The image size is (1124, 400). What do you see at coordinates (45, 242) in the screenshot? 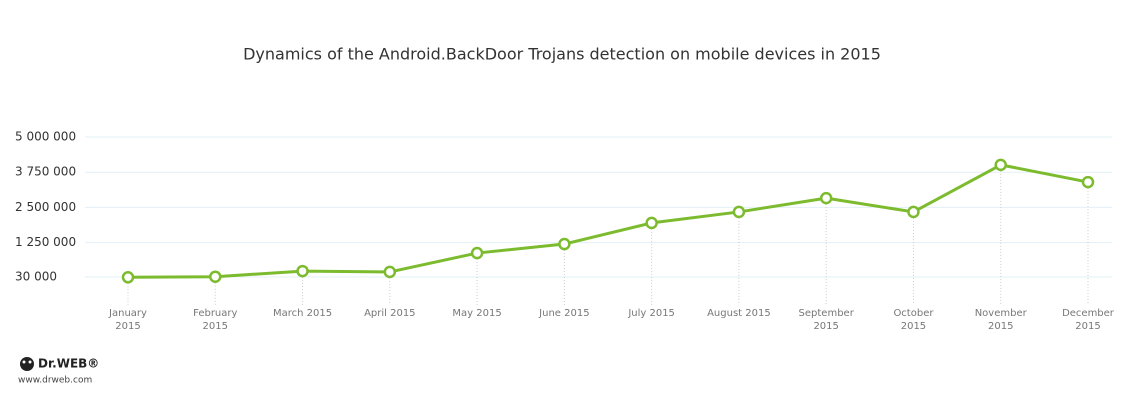
I see `y-tick-label: 1 250 000` at bounding box center [45, 242].